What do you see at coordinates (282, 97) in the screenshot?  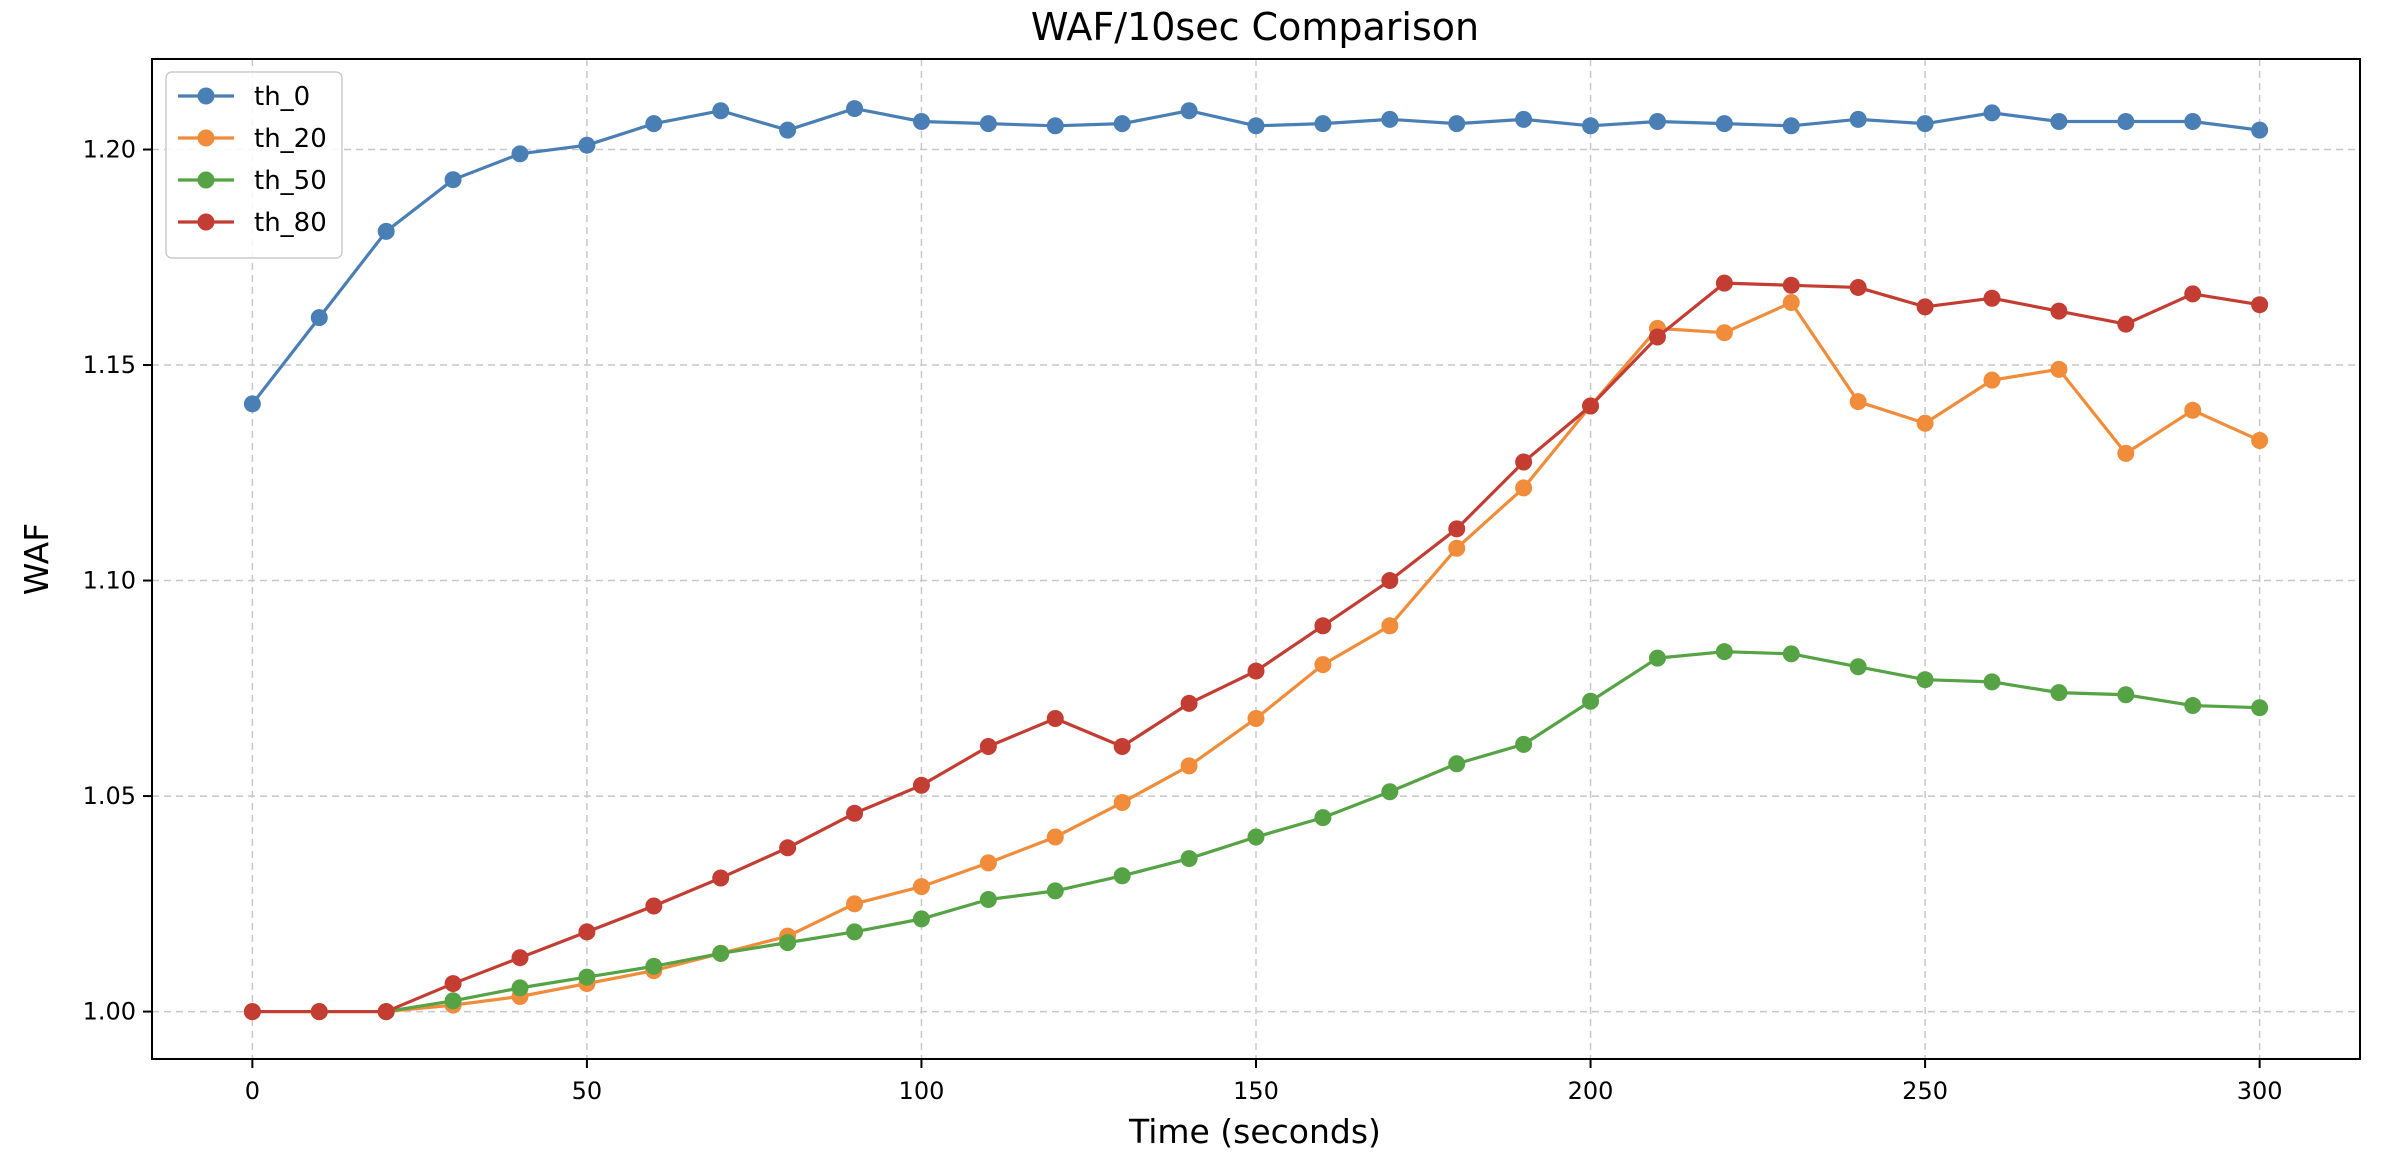 I see `legend-label: th_0` at bounding box center [282, 97].